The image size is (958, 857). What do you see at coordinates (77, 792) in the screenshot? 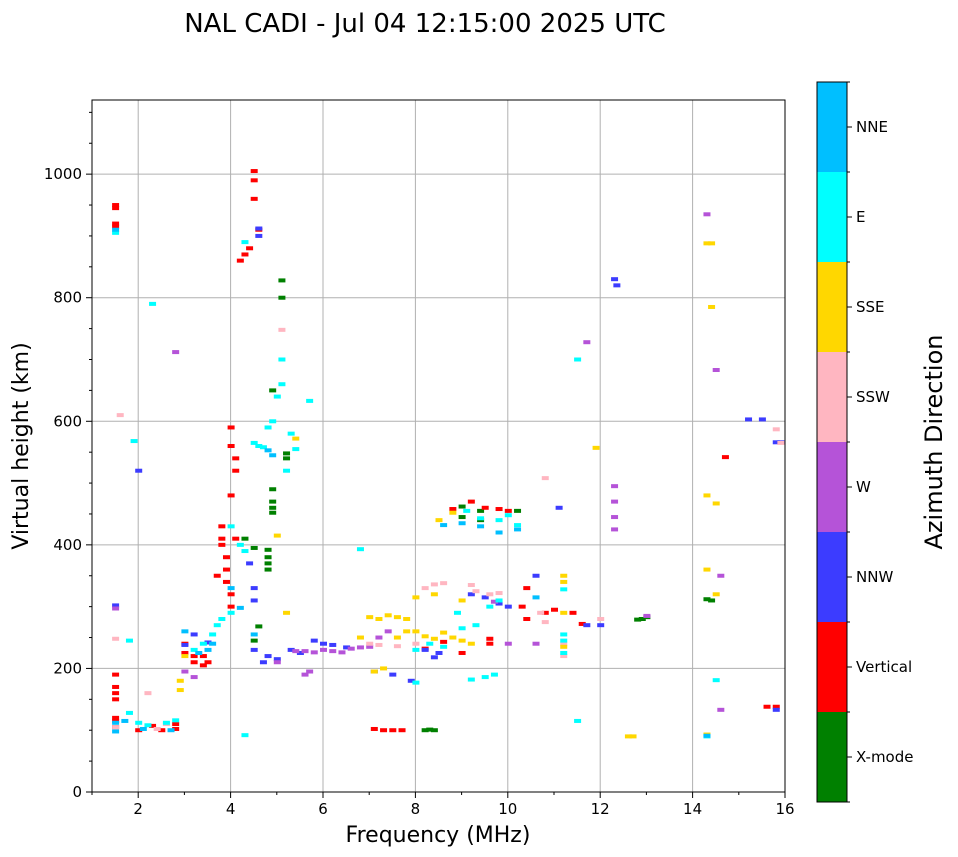
I see `y-tick-label: 0` at bounding box center [77, 792].